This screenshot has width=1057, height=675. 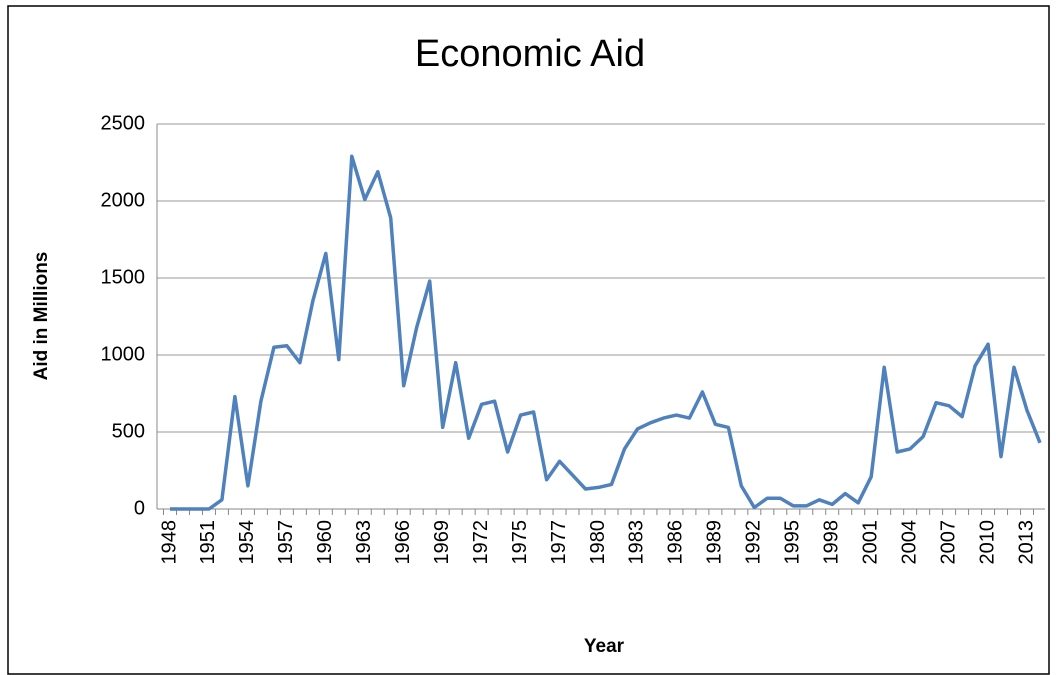 What do you see at coordinates (520, 542) in the screenshot?
I see `x-tick-label: 1975` at bounding box center [520, 542].